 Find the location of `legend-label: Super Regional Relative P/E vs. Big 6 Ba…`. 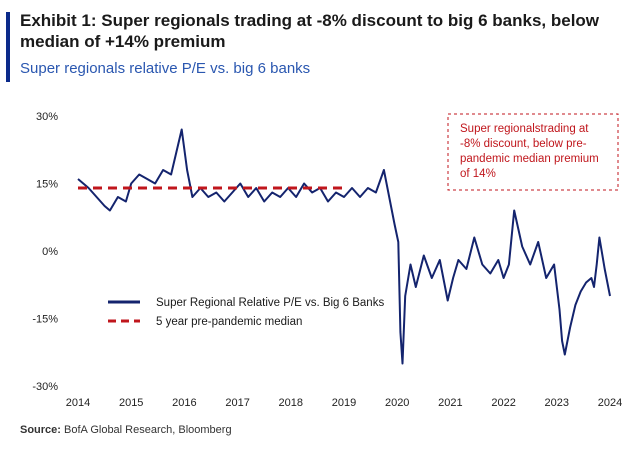

legend-label: Super Regional Relative P/E vs. Big 6 Ba… is located at coordinates (270, 303).